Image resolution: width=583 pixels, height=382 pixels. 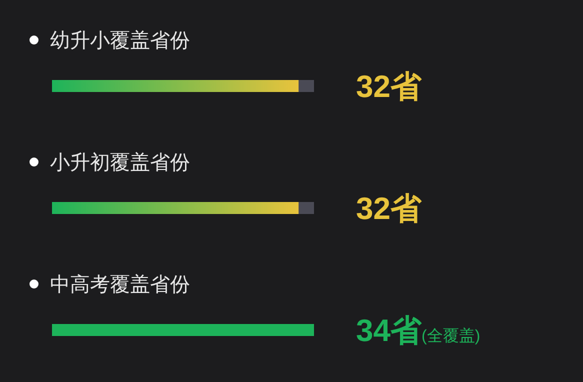 What do you see at coordinates (120, 40) in the screenshot?
I see `y-tick-label: 幼升小覆盖省份` at bounding box center [120, 40].